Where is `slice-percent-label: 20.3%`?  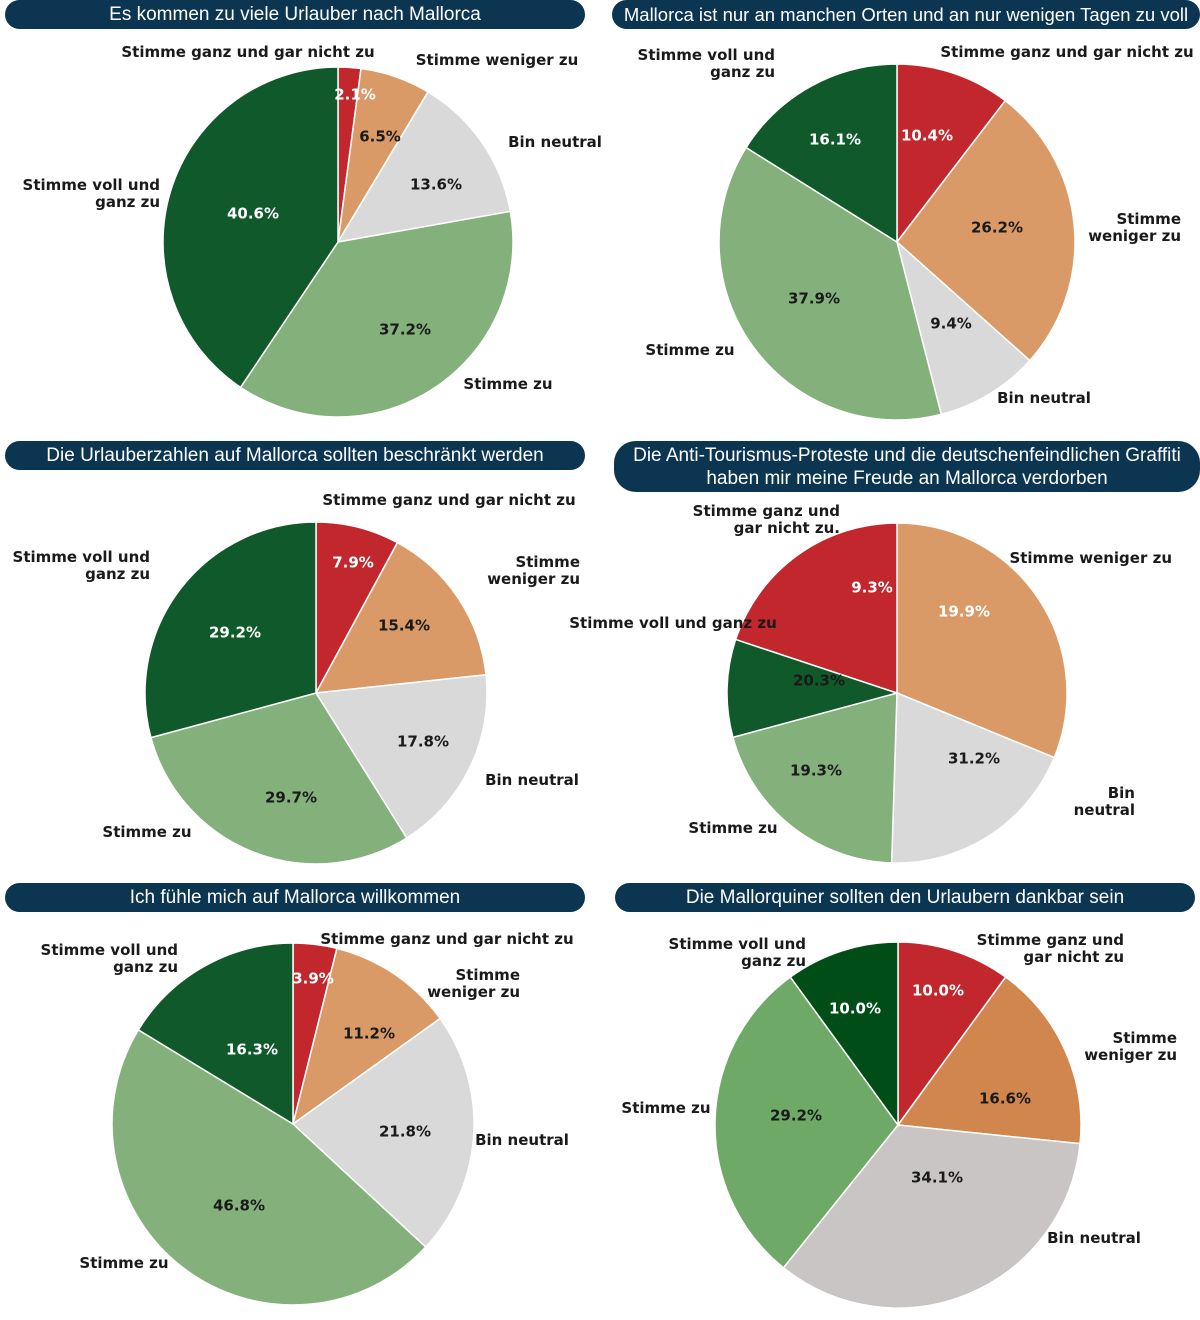 slice-percent-label: 20.3% is located at coordinates (819, 681).